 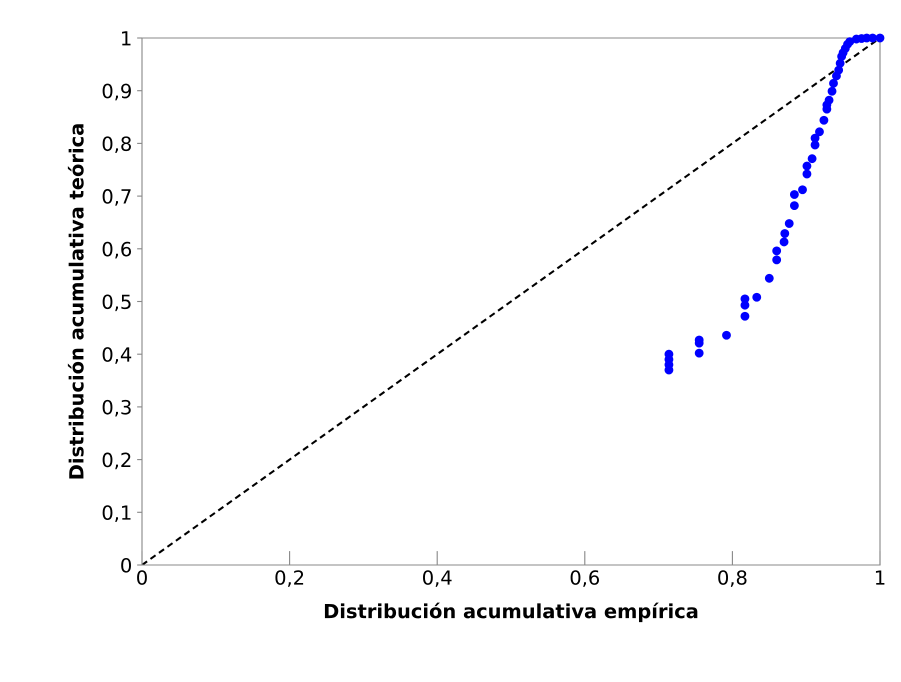 I want to click on y-tick-label: 0,5, so click(x=116, y=303).